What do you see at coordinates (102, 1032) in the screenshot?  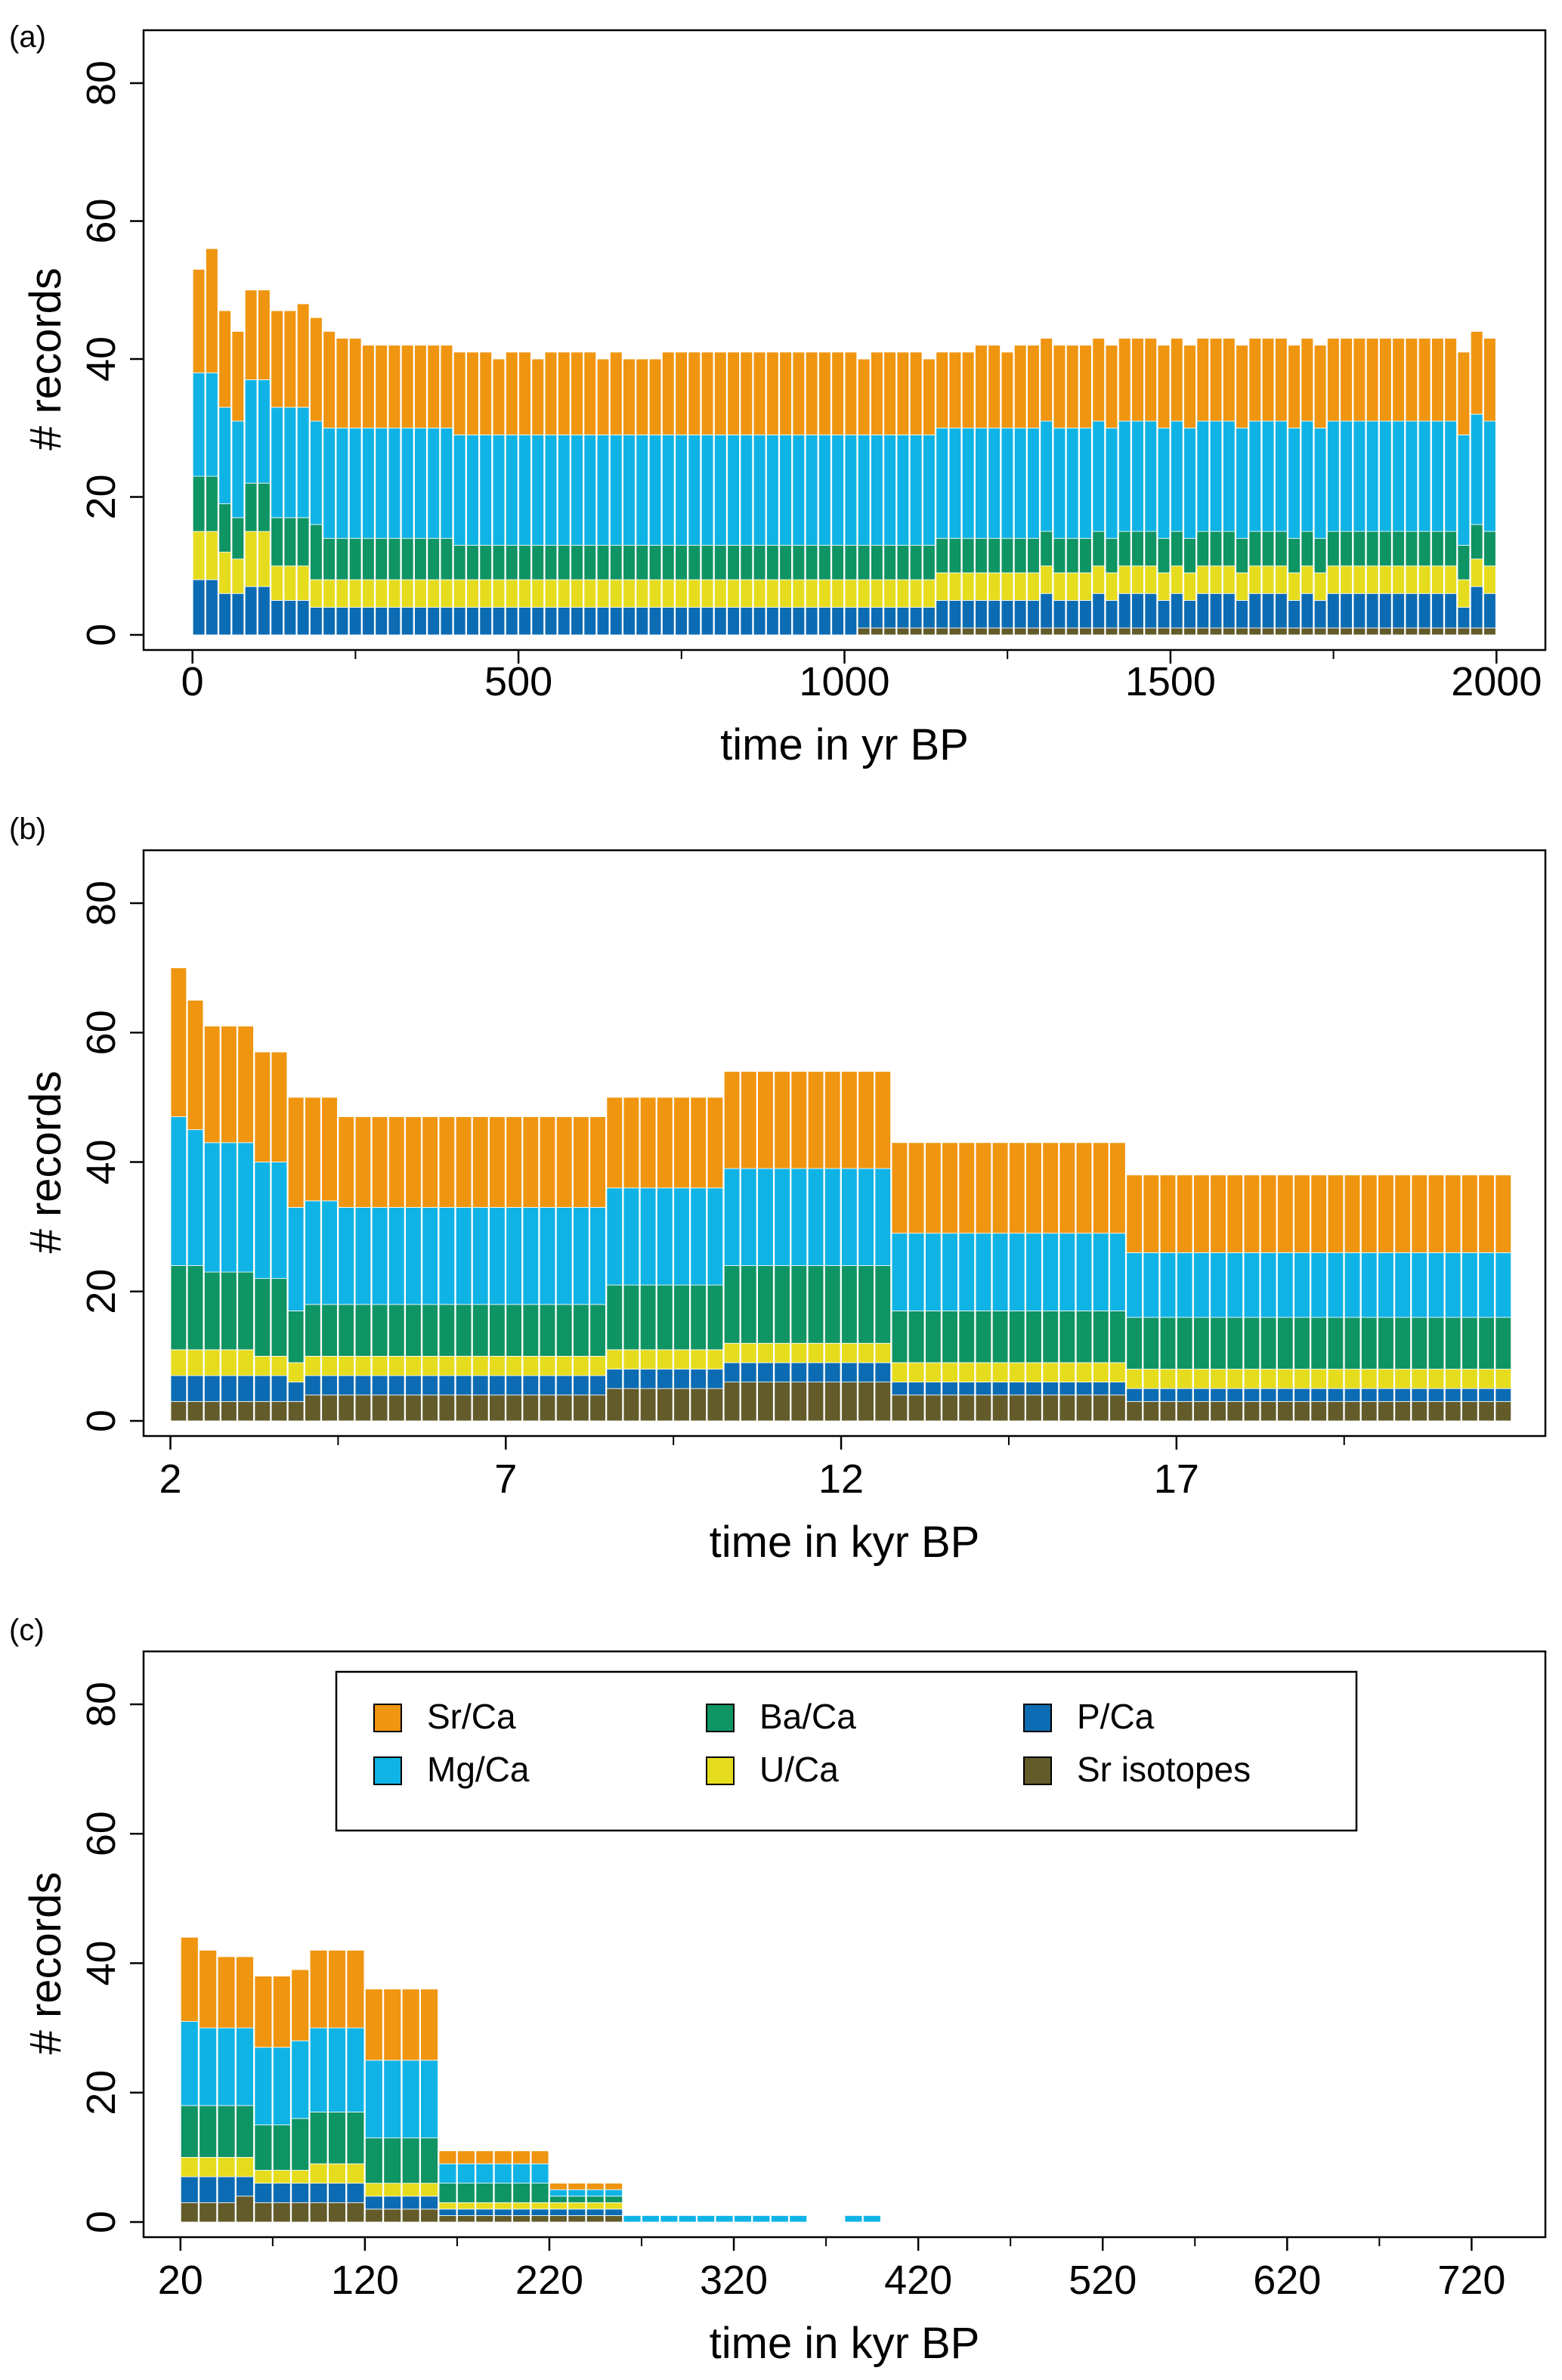 I see `y-tick-label: 60` at bounding box center [102, 1032].